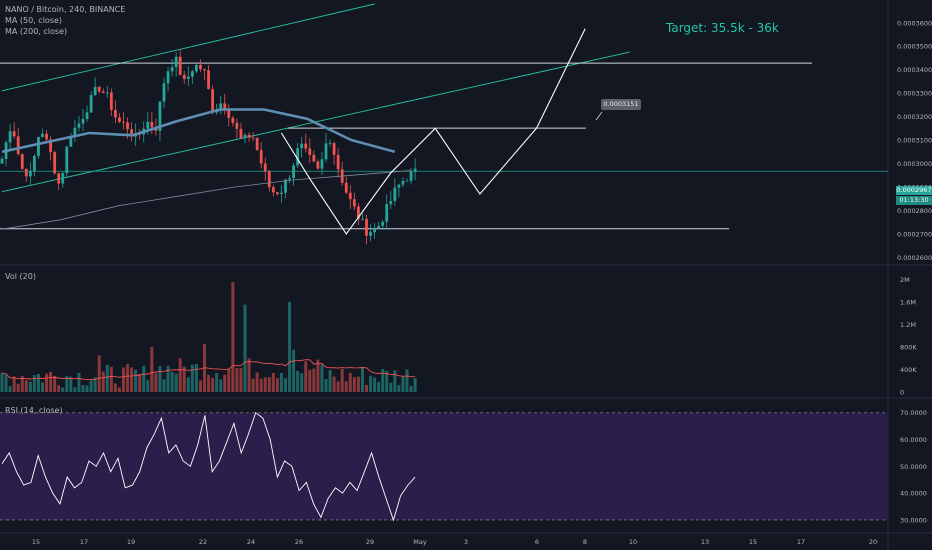  What do you see at coordinates (34, 20) in the screenshot?
I see `ma50-legend: MA (50, close)` at bounding box center [34, 20].